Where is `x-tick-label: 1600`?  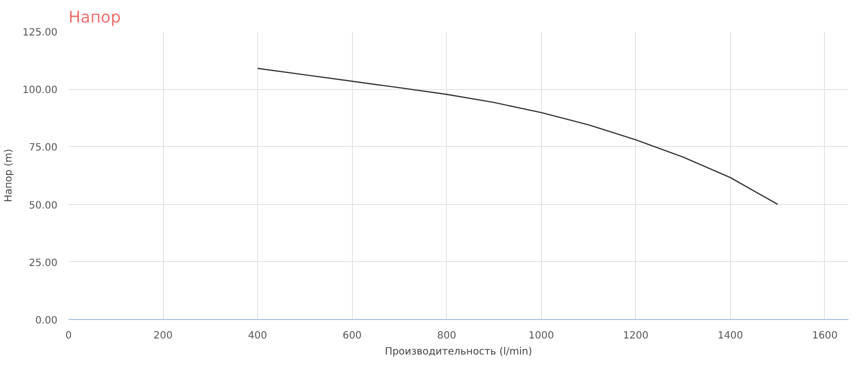
x-tick-label: 1600 is located at coordinates (825, 336).